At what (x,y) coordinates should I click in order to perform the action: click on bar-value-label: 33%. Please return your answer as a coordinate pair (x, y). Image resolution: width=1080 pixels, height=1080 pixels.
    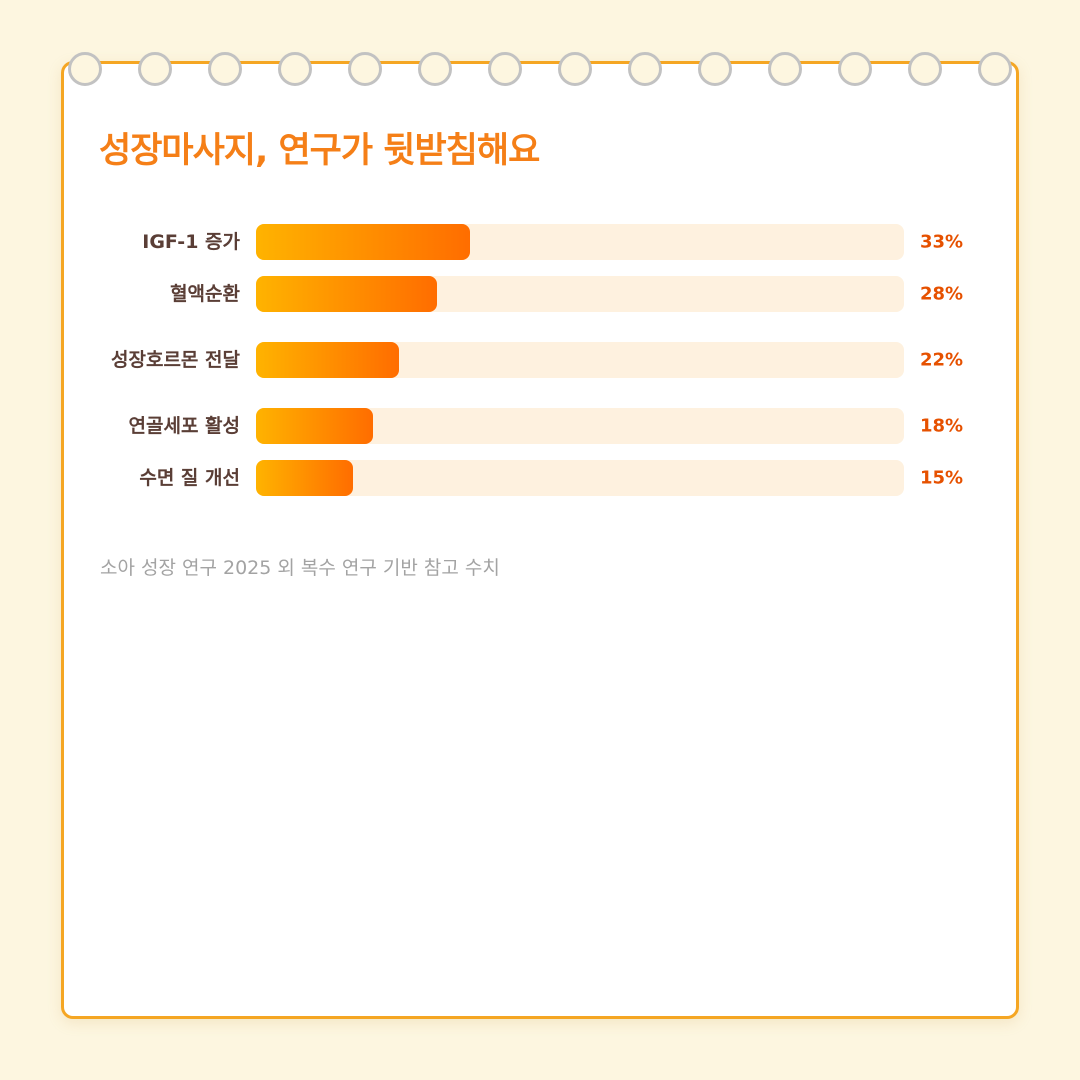
    Looking at the image, I should click on (942, 242).